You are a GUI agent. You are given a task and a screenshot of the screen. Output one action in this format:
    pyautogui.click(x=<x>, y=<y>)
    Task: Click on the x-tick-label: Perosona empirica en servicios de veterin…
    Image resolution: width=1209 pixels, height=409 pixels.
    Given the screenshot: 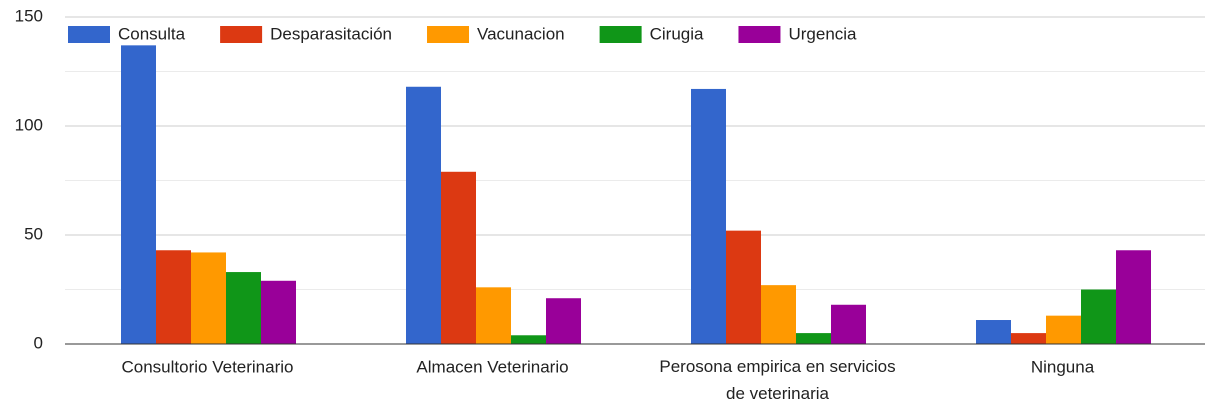 What is the action you would take?
    pyautogui.click(x=777, y=380)
    